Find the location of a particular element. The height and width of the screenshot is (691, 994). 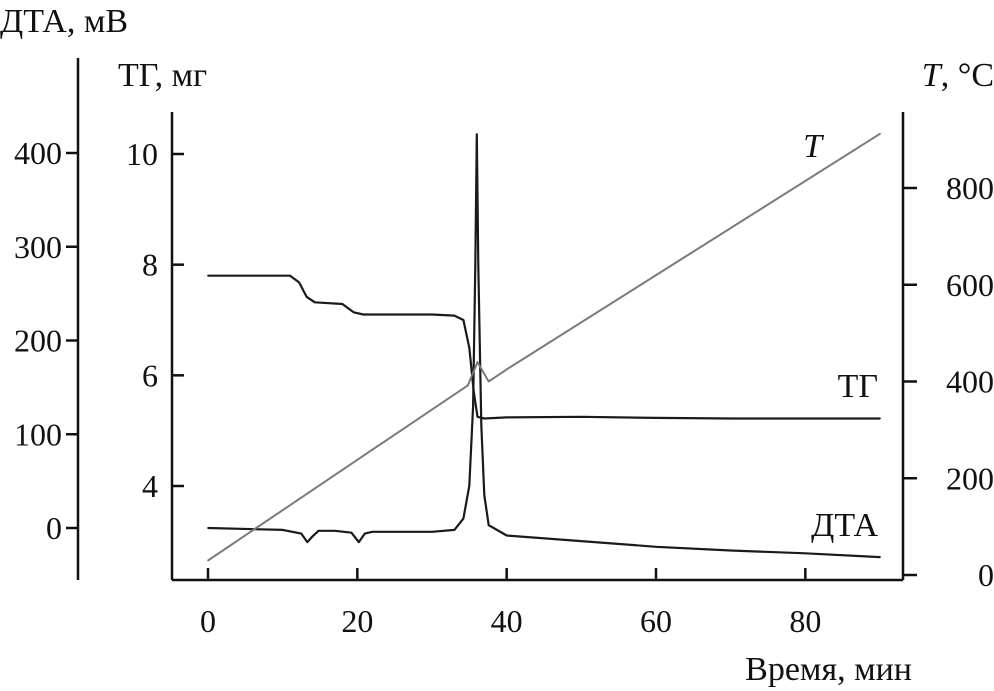

series-label-1: ТГ is located at coordinates (858, 386).